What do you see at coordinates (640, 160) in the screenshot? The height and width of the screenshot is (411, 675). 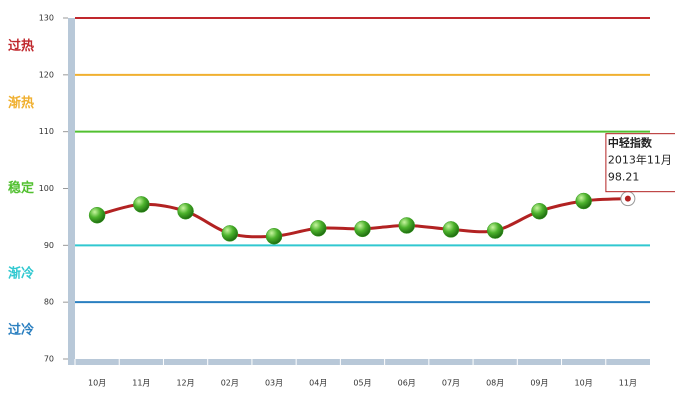 I see `tooltip-date: 2013年11月` at bounding box center [640, 160].